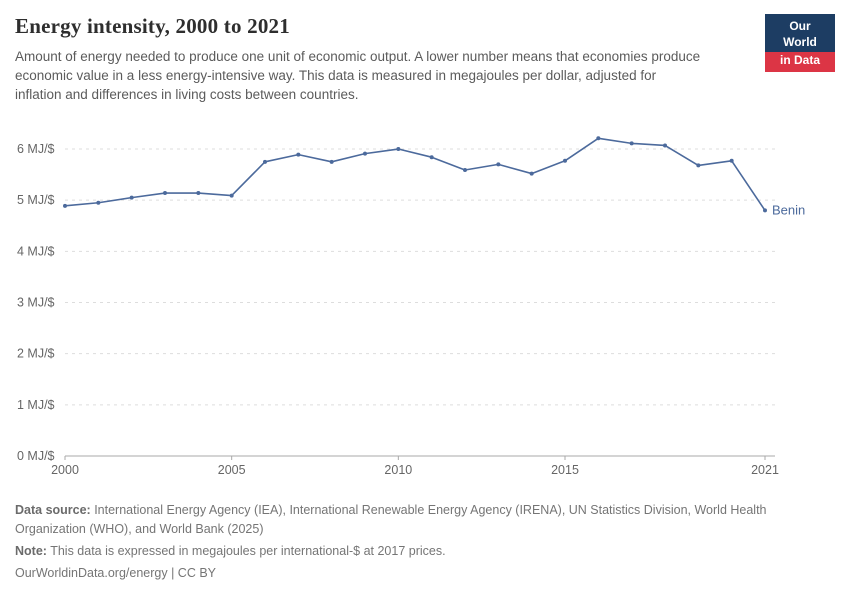 The image size is (850, 600). I want to click on y-tick-label: 0 MJ/$, so click(36, 456).